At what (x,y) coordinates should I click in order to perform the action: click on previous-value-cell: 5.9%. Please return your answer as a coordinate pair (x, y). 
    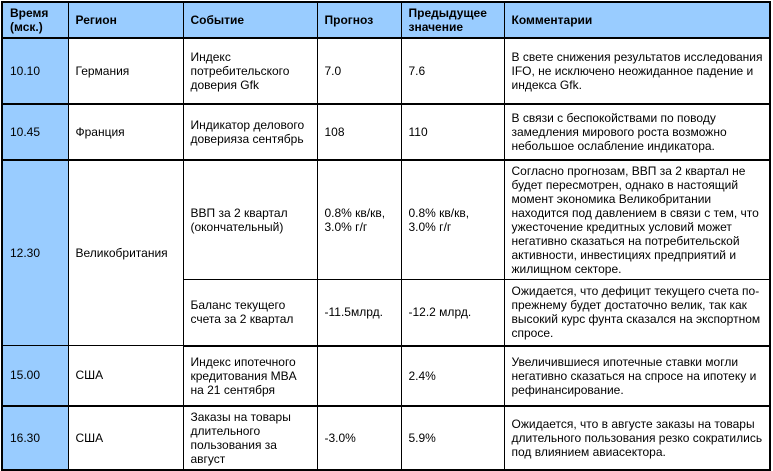
    Looking at the image, I should click on (452, 437).